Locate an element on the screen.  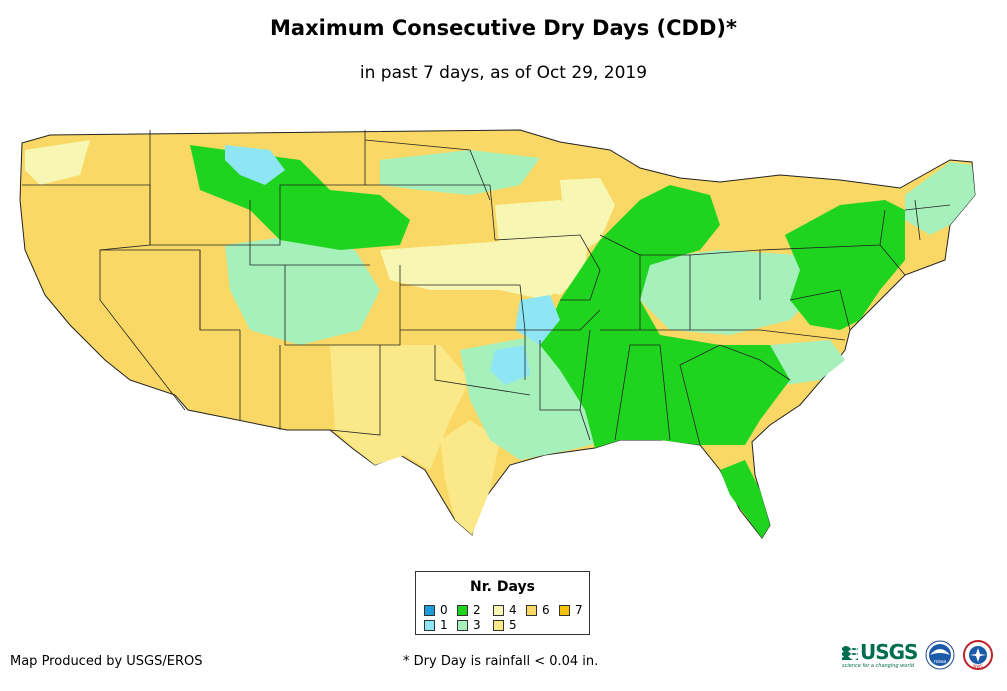
zone-2-midwest-southeast is located at coordinates (665, 316).